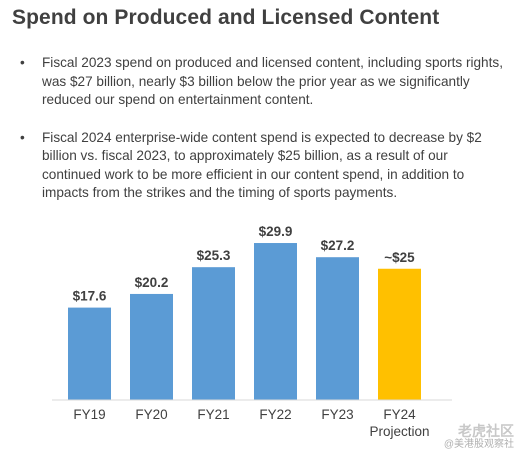  What do you see at coordinates (338, 245) in the screenshot?
I see `data-label: $27.2` at bounding box center [338, 245].